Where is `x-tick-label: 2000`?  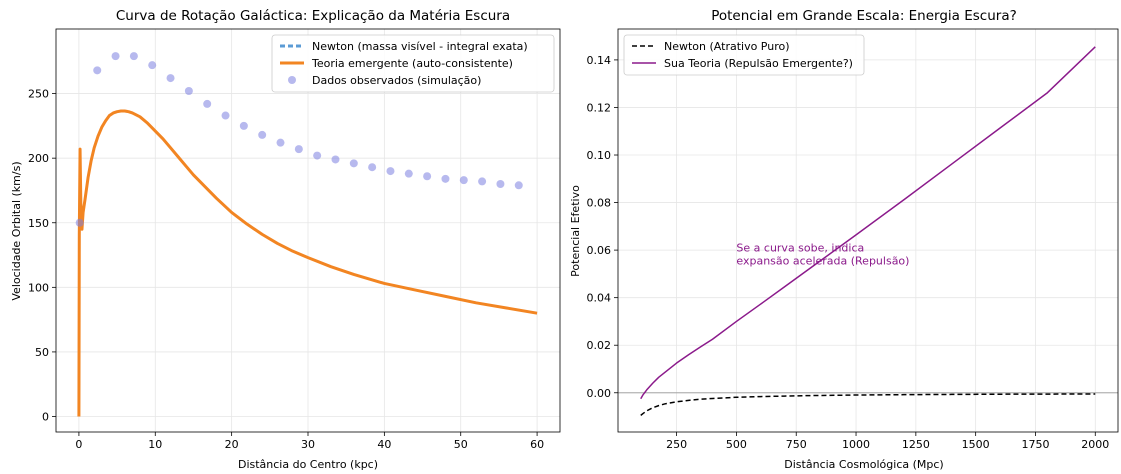
x-tick-label: 2000 is located at coordinates (1095, 444).